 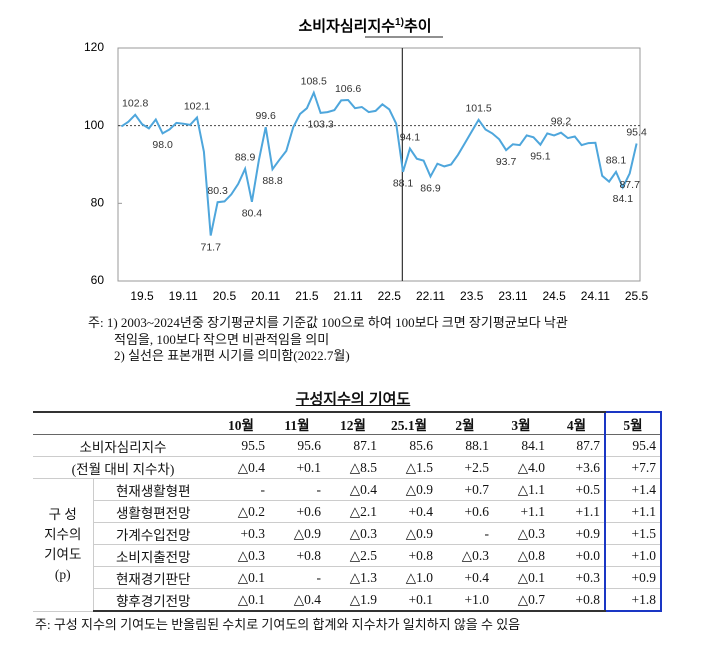 What do you see at coordinates (211, 247) in the screenshot?
I see `data-label: 71.7` at bounding box center [211, 247].